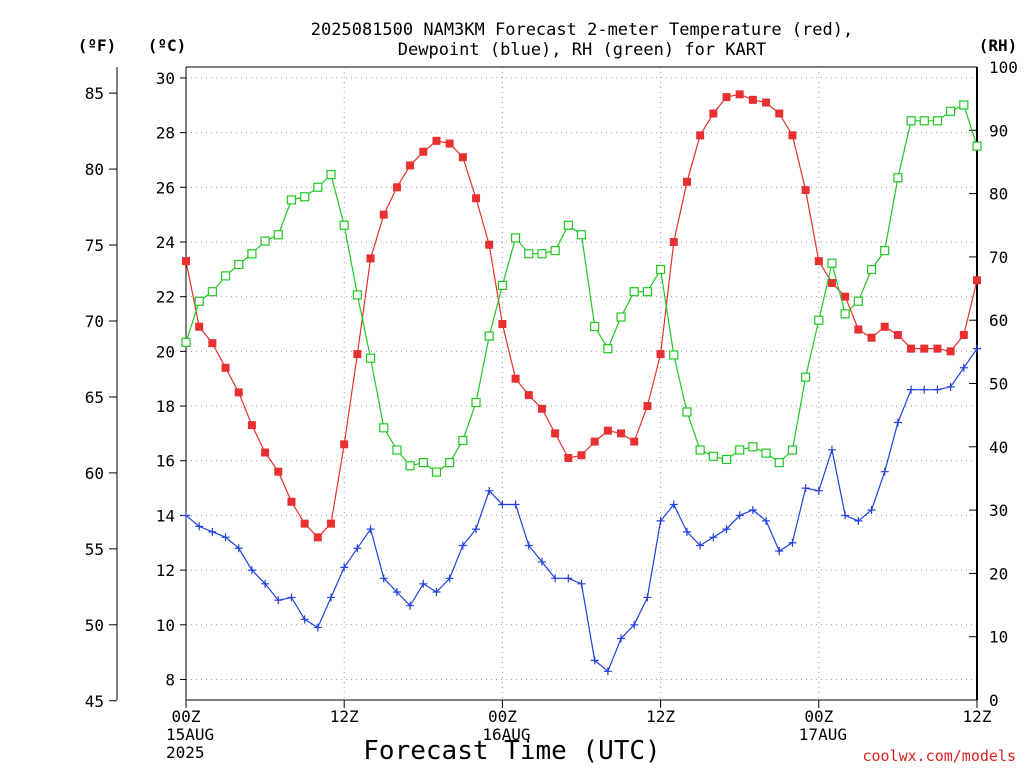 The width and height of the screenshot is (1024, 768). Describe the element at coordinates (165, 133) in the screenshot. I see `celsius-tick-label-10: 28` at that location.